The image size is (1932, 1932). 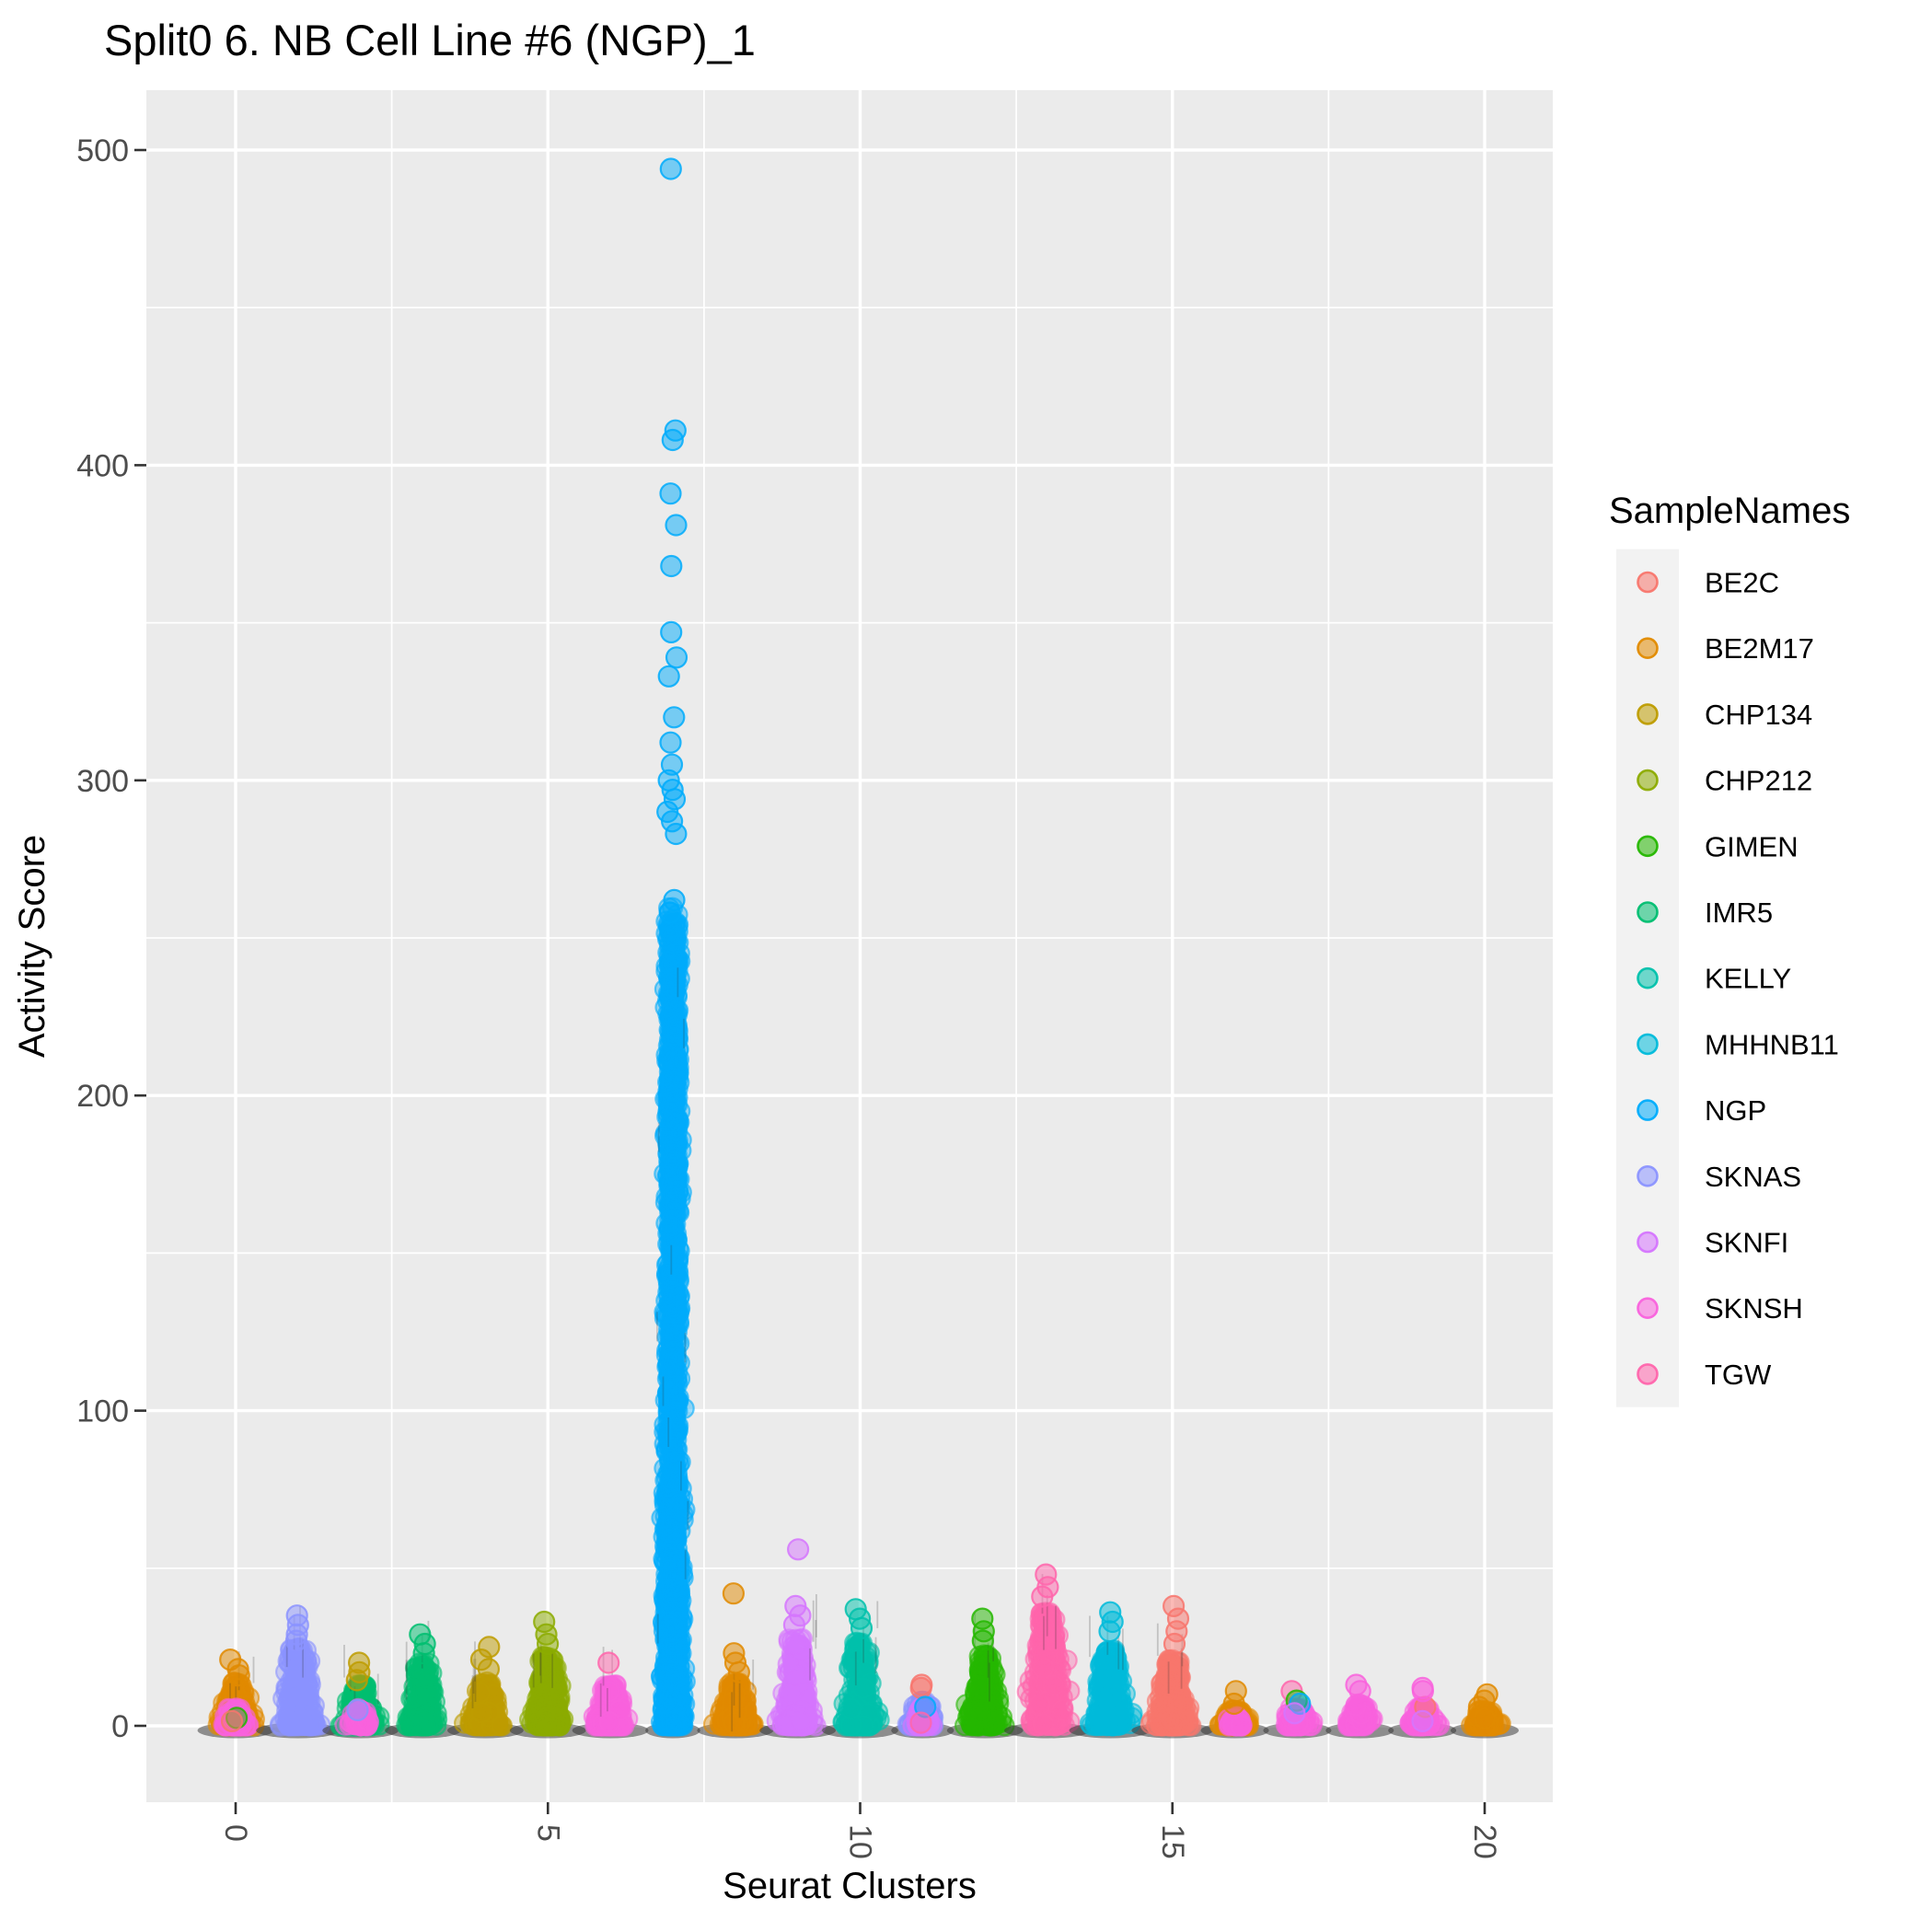 What do you see at coordinates (1736, 1111) in the screenshot?
I see `legend-label: NGP` at bounding box center [1736, 1111].